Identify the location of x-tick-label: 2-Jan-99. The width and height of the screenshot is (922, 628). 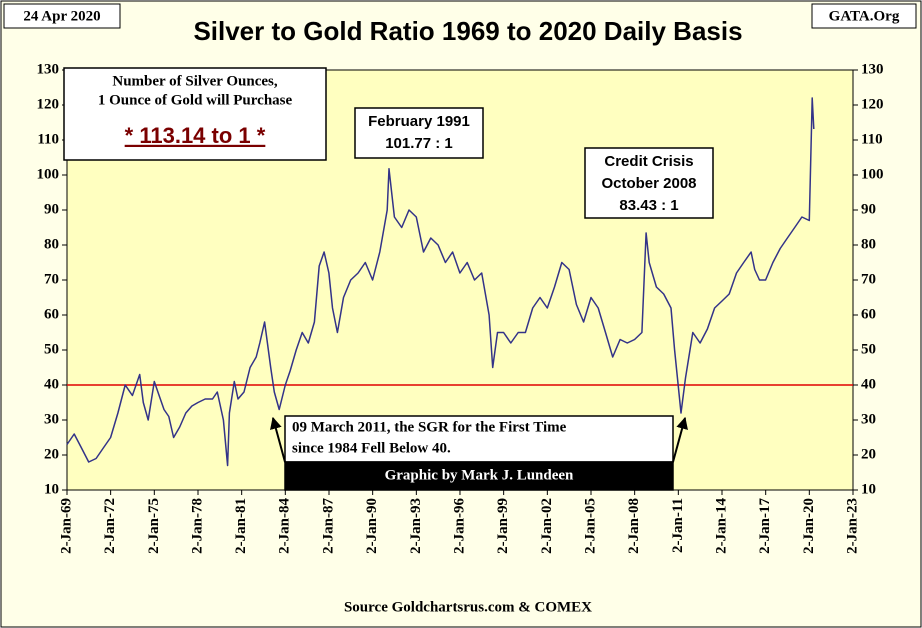
(503, 526).